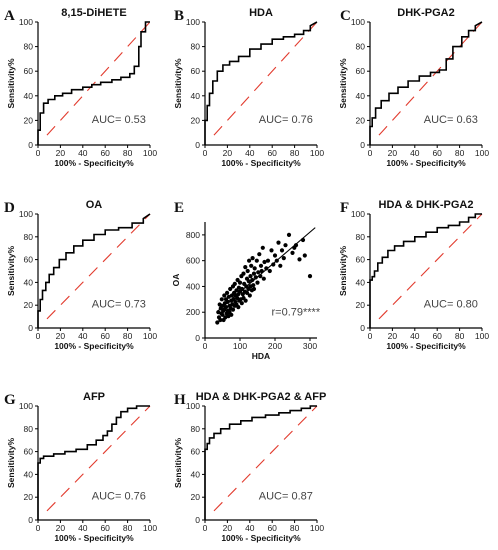  What do you see at coordinates (344, 208) in the screenshot?
I see `panel-letter: F` at bounding box center [344, 208].